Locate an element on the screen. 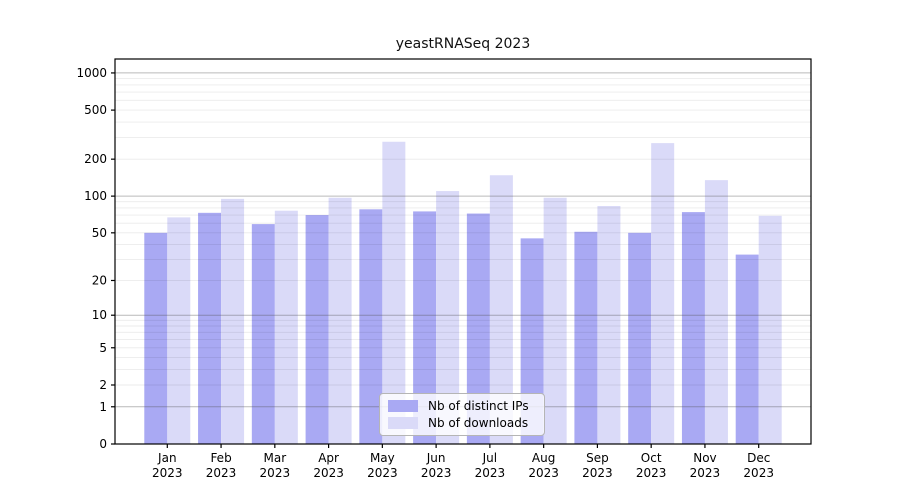 This screenshot has height=500, width=900. bar-downloads-apr is located at coordinates (340, 320).